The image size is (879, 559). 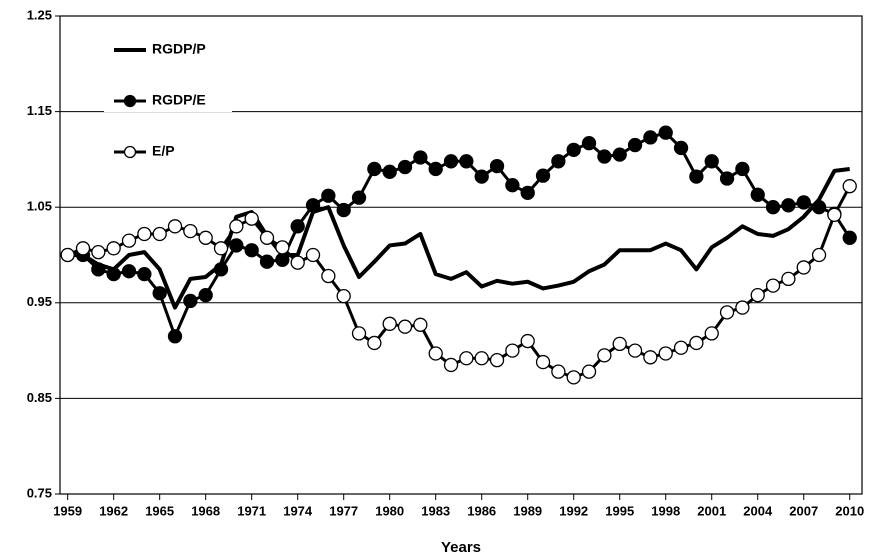 I want to click on y-tick-label: 1.05, so click(x=39, y=206).